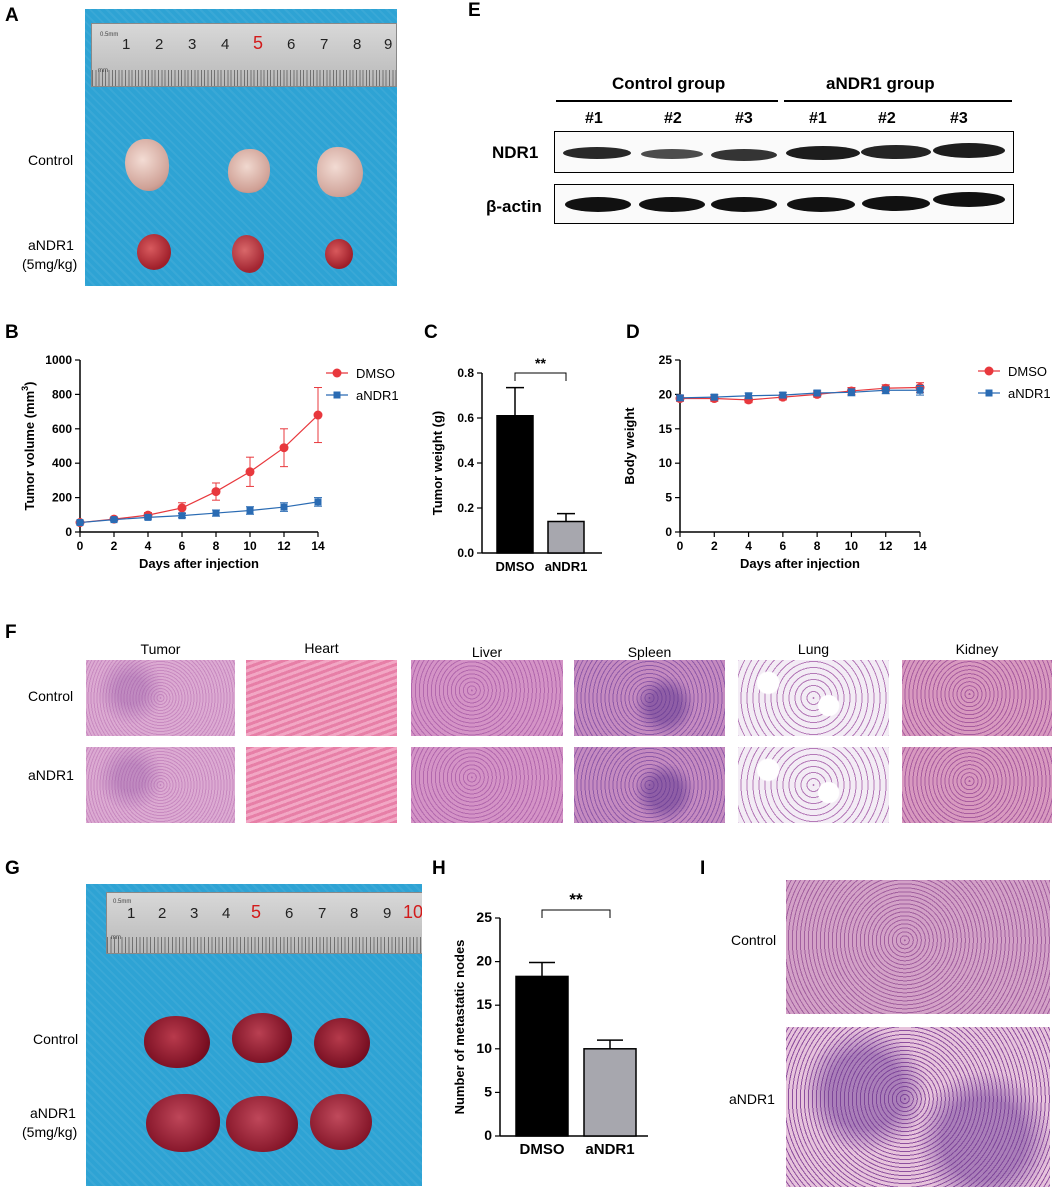  What do you see at coordinates (51, 160) in the screenshot?
I see `panel-a-row-control: Control` at bounding box center [51, 160].